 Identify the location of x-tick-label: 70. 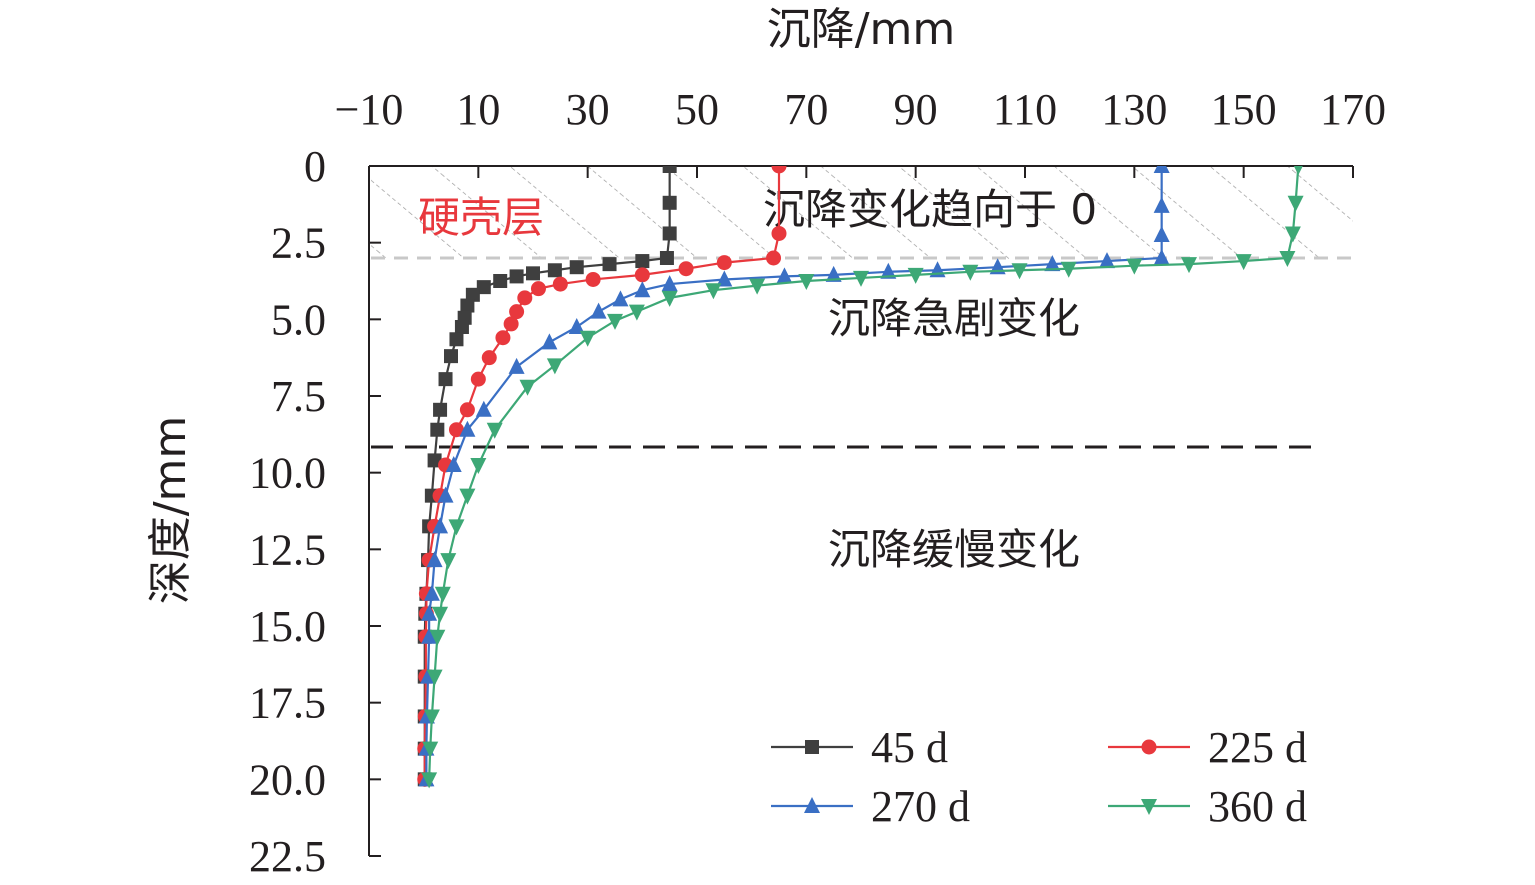
(806, 109).